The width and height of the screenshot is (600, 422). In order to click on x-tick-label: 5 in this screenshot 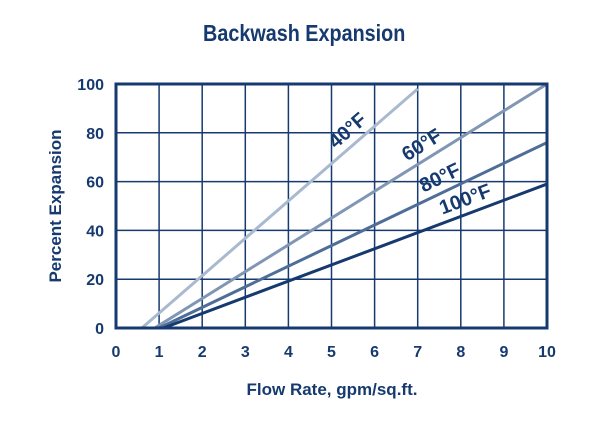, I will do `click(331, 352)`.